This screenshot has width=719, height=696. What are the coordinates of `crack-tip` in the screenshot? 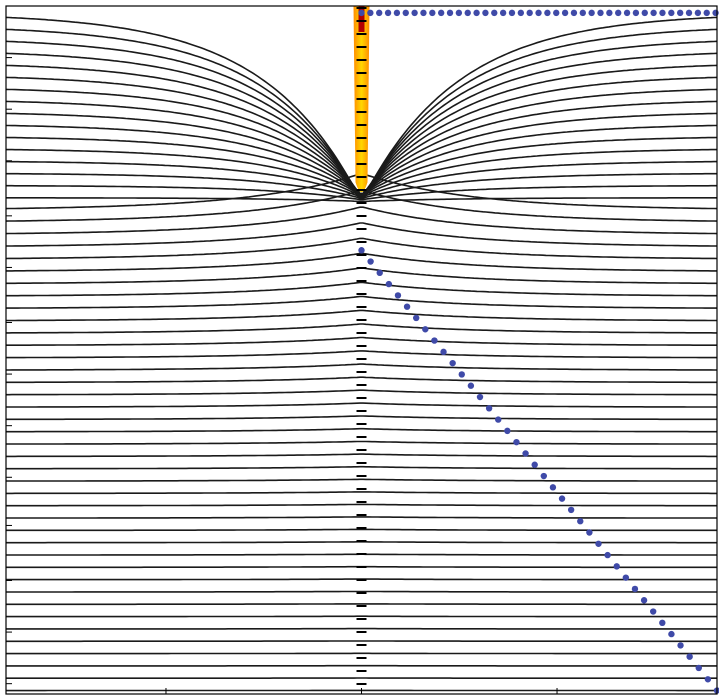 It's located at (361, 19).